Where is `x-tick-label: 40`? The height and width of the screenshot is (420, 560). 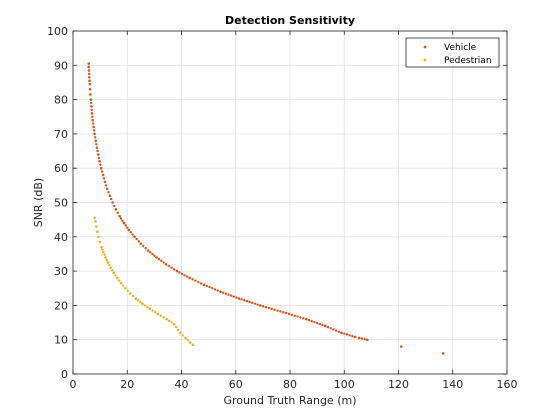 x-tick-label: 40 is located at coordinates (182, 384).